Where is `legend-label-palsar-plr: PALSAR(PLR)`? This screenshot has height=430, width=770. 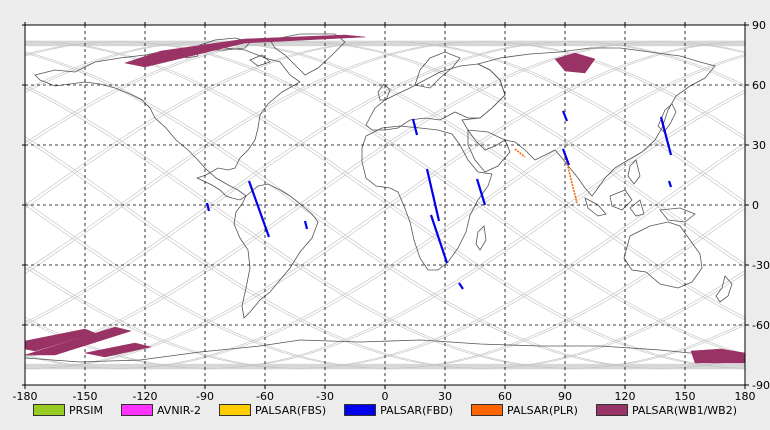 legend-label-palsar-plr: PALSAR(PLR) is located at coordinates (542, 410).